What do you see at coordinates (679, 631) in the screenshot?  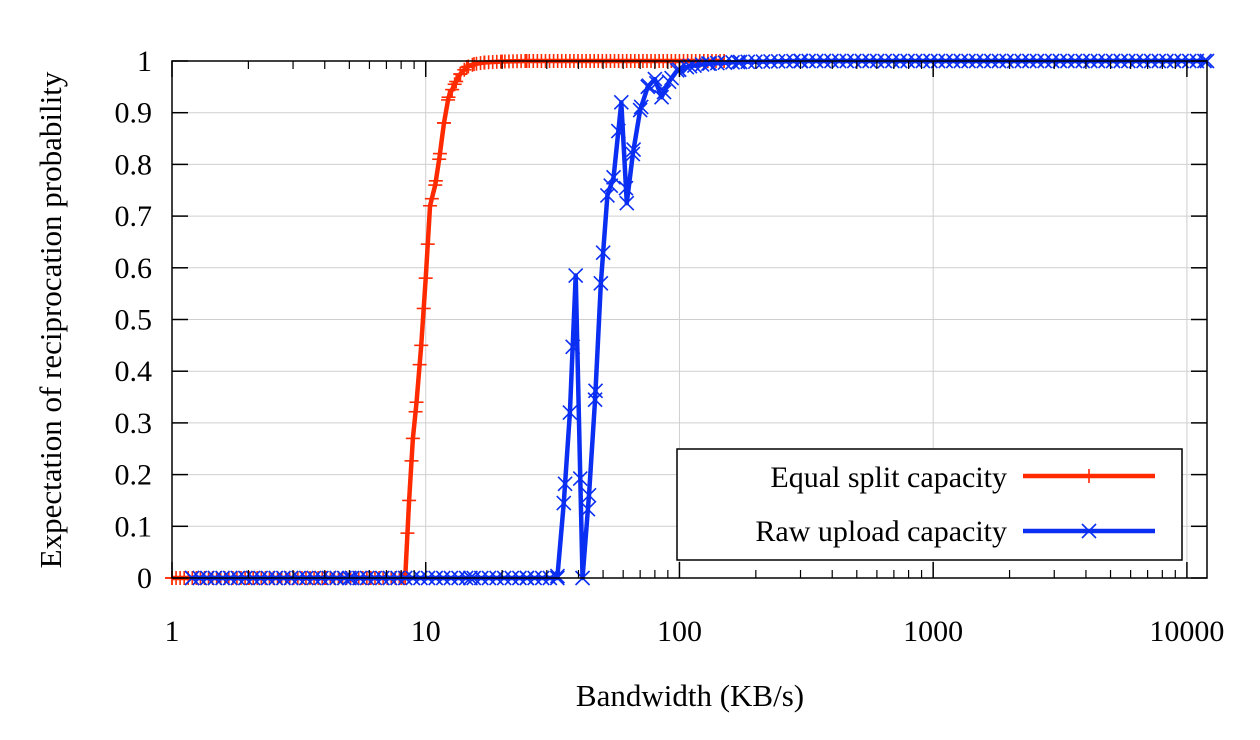 I see `x-tick-label-2: 100` at bounding box center [679, 631].